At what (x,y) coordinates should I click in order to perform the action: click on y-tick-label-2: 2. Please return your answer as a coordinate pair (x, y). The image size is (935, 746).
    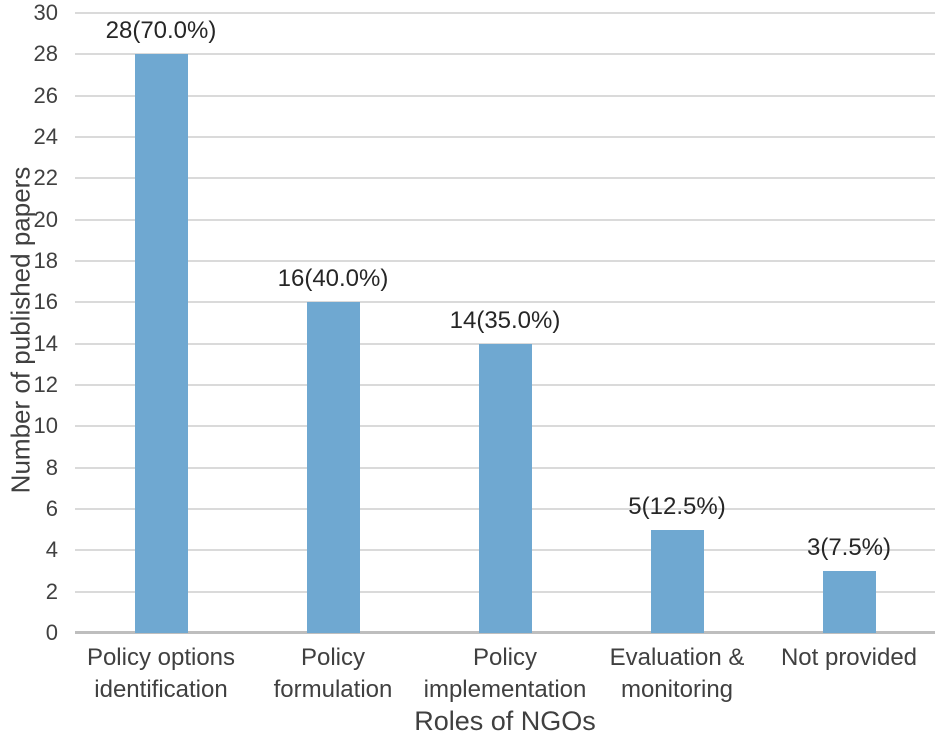
    Looking at the image, I should click on (51, 591).